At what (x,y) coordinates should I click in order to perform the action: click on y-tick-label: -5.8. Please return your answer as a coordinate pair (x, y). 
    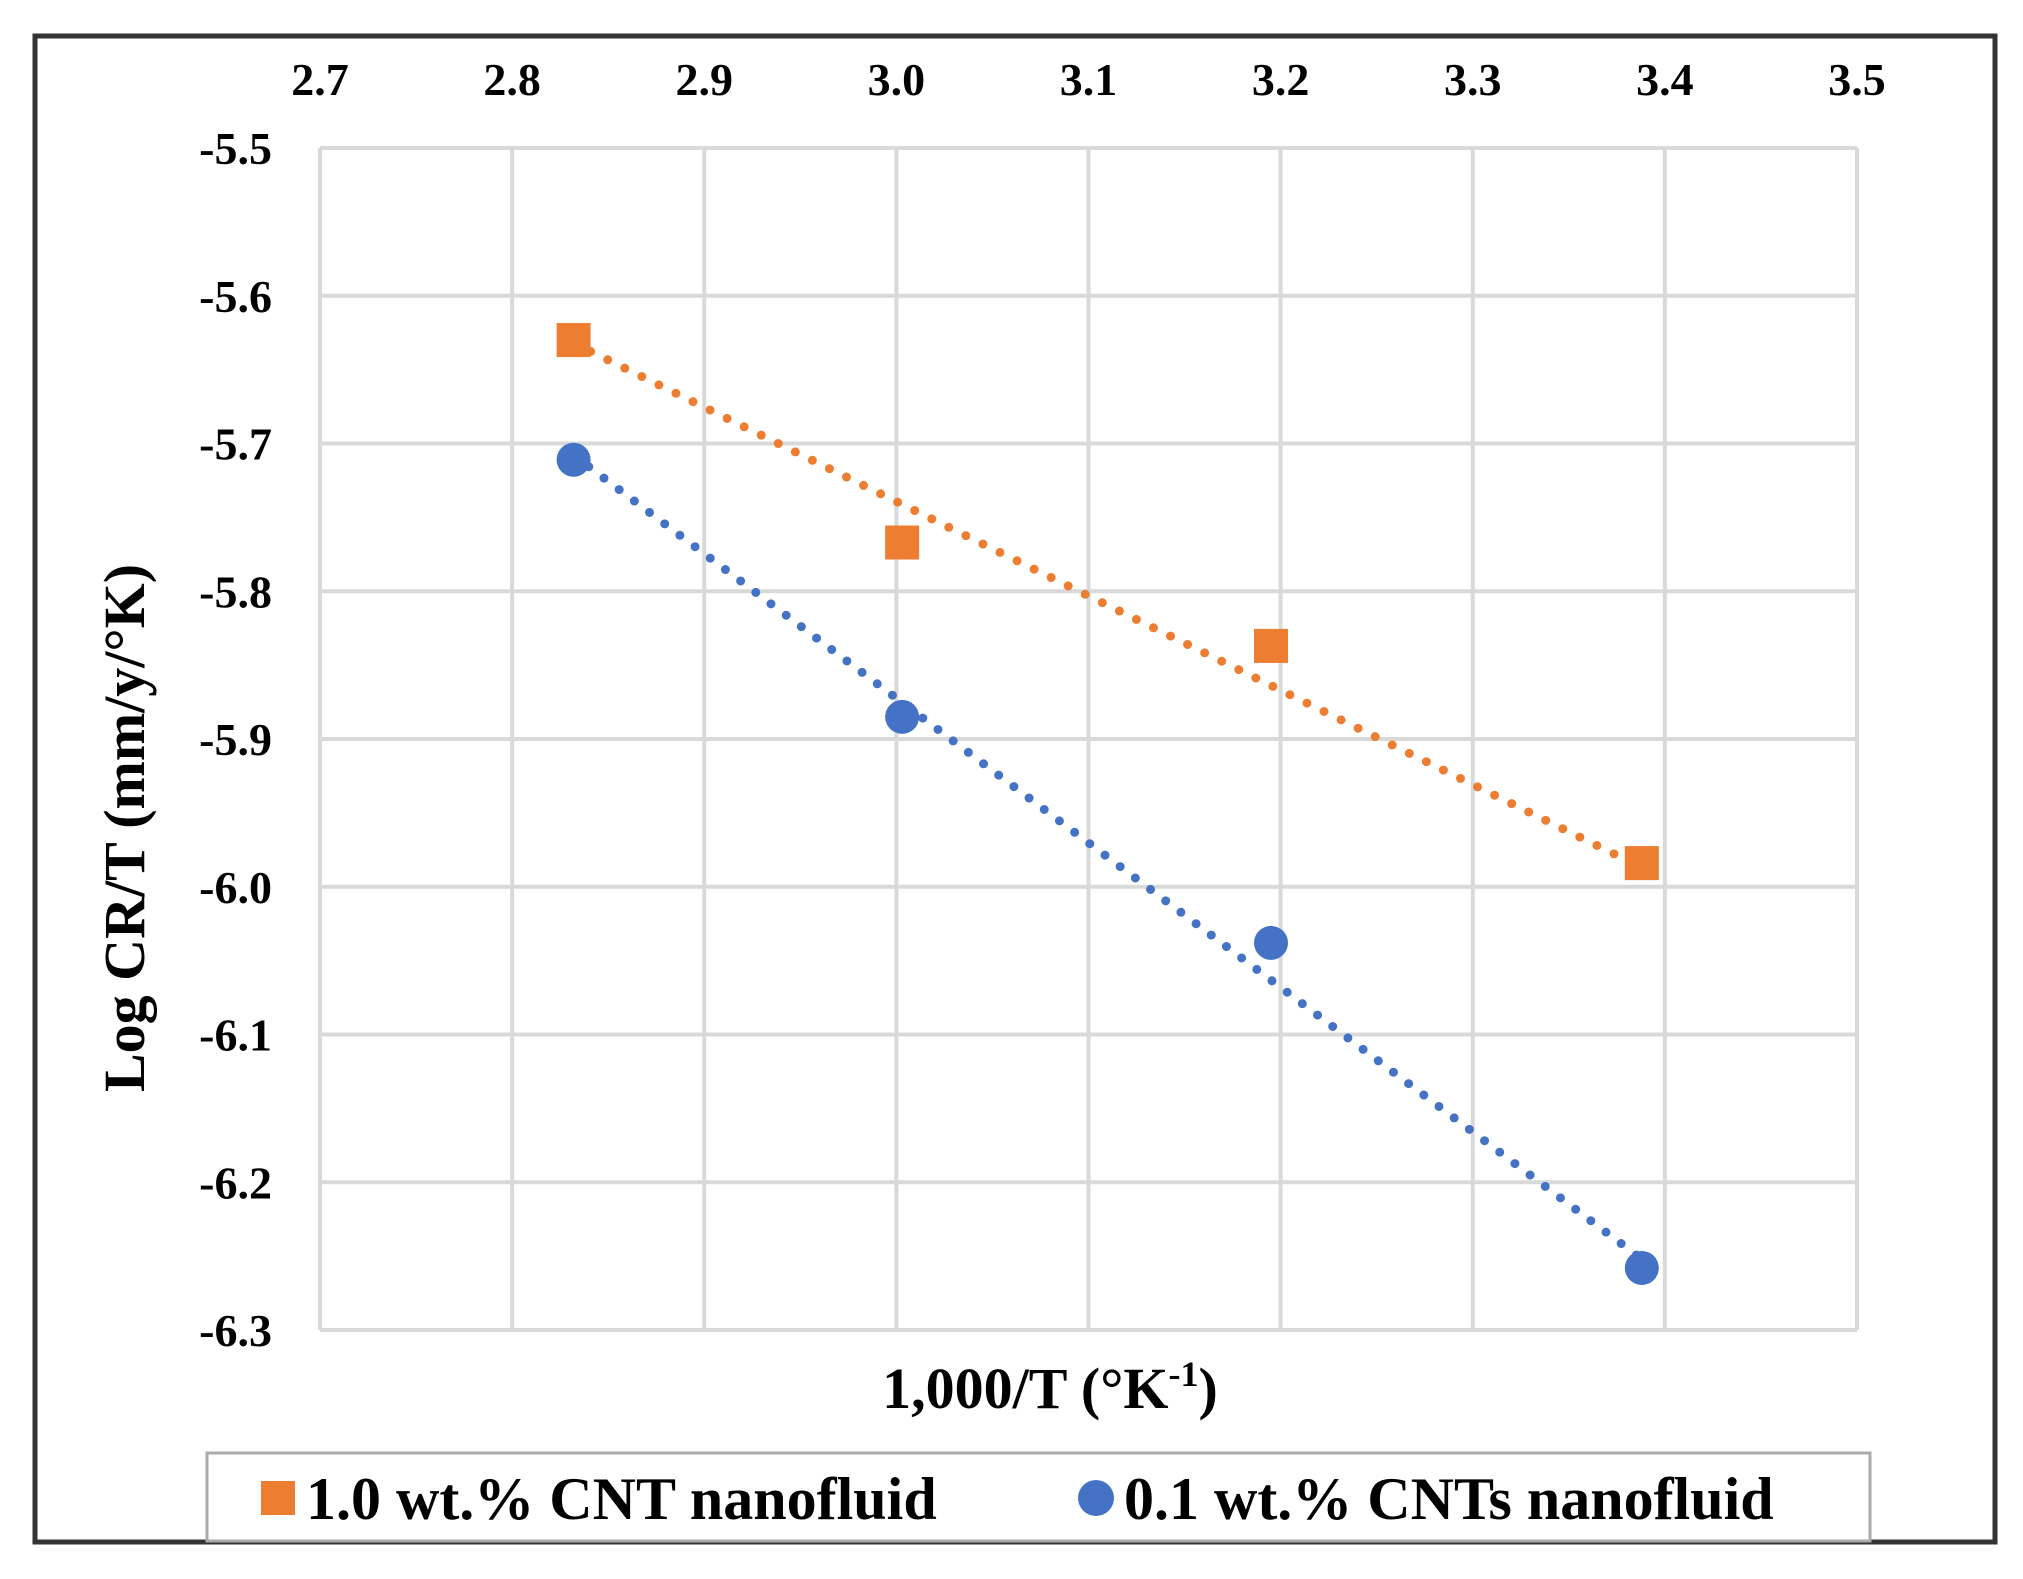
    Looking at the image, I should click on (235, 591).